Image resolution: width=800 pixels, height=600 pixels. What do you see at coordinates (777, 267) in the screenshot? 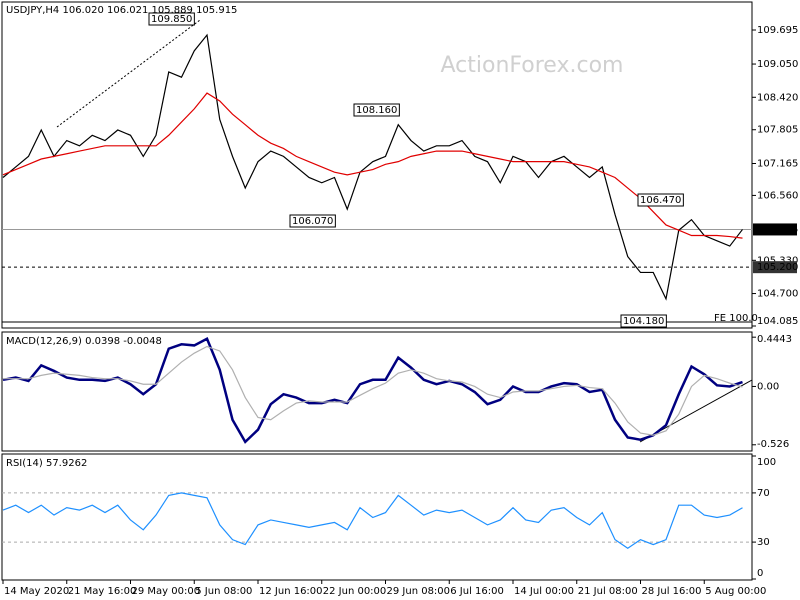
I see `level-label: 105.200` at bounding box center [777, 267].